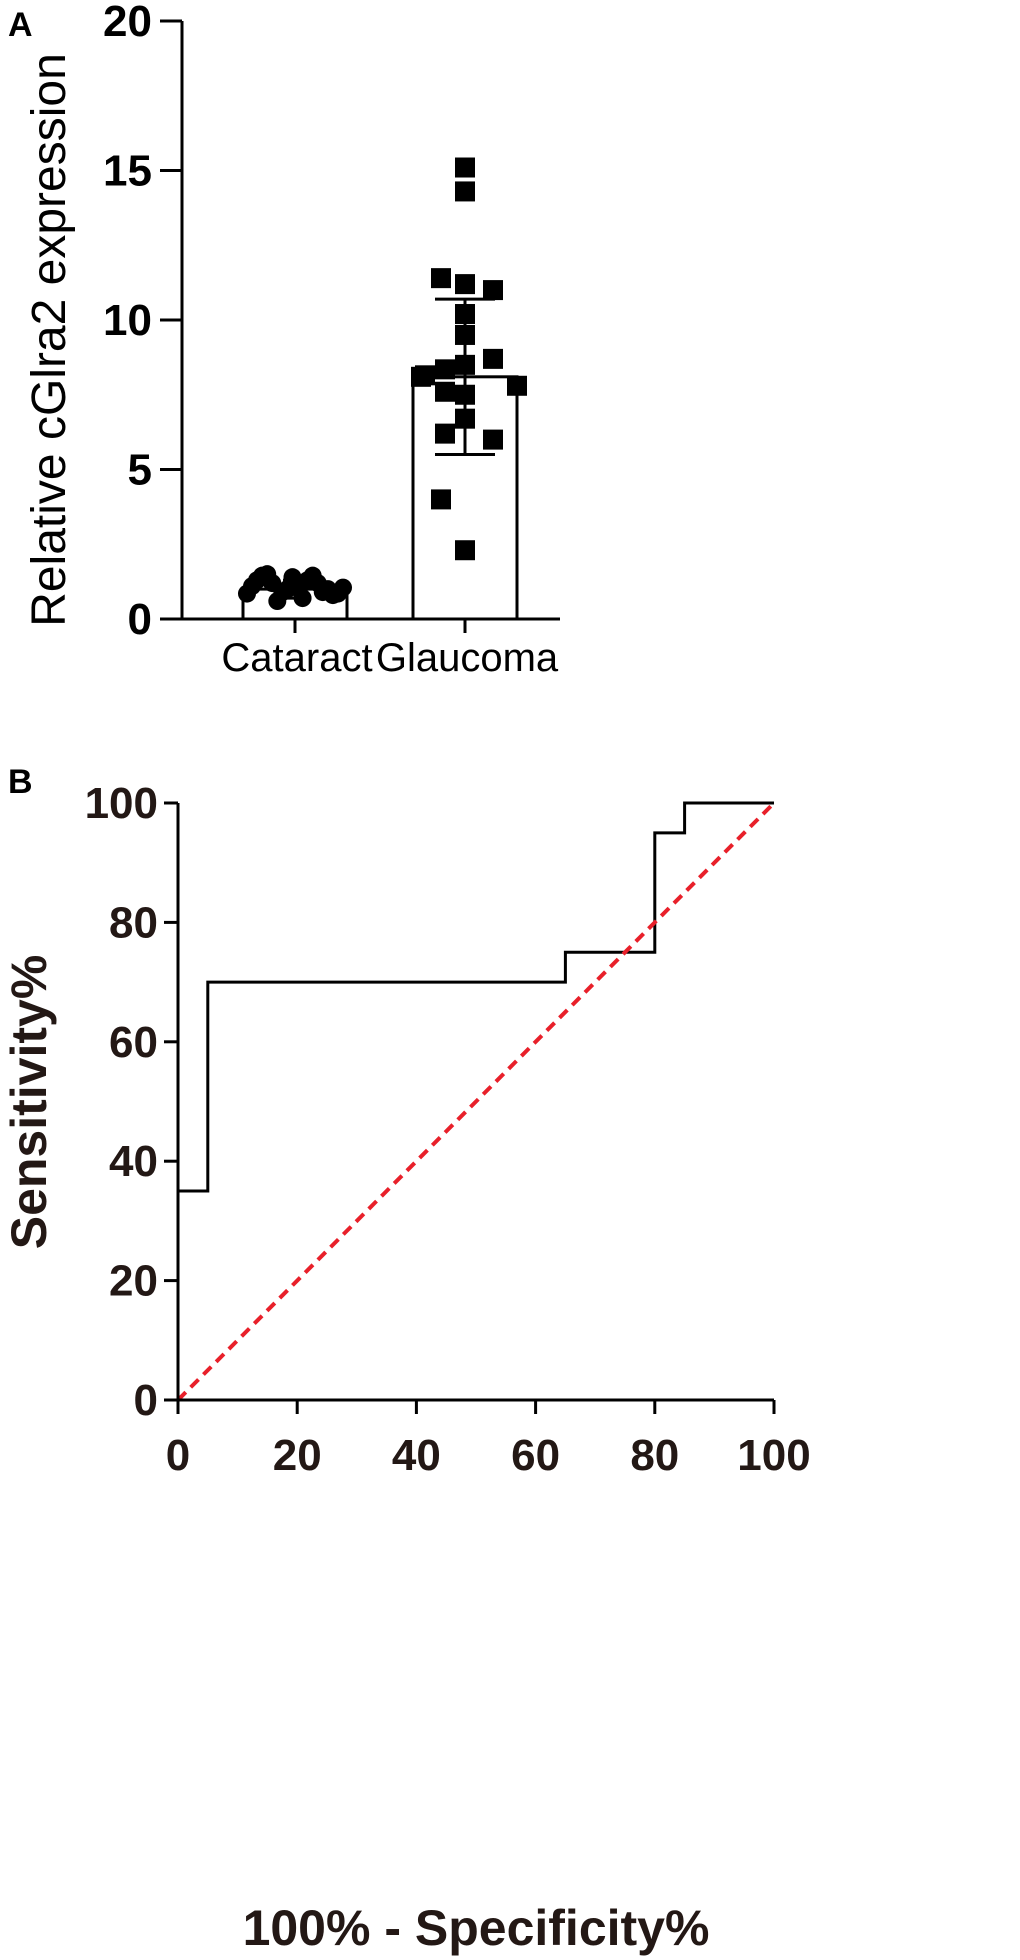 The height and width of the screenshot is (1960, 1020). I want to click on panel-b-x-tick-label: 100, so click(773, 1455).